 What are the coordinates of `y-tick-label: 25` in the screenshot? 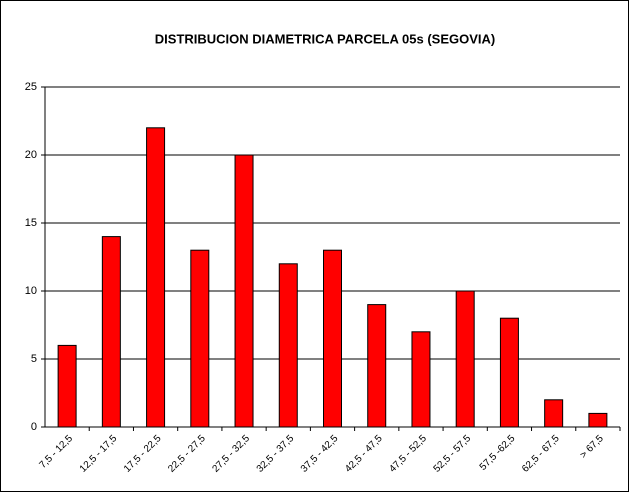 It's located at (31, 87).